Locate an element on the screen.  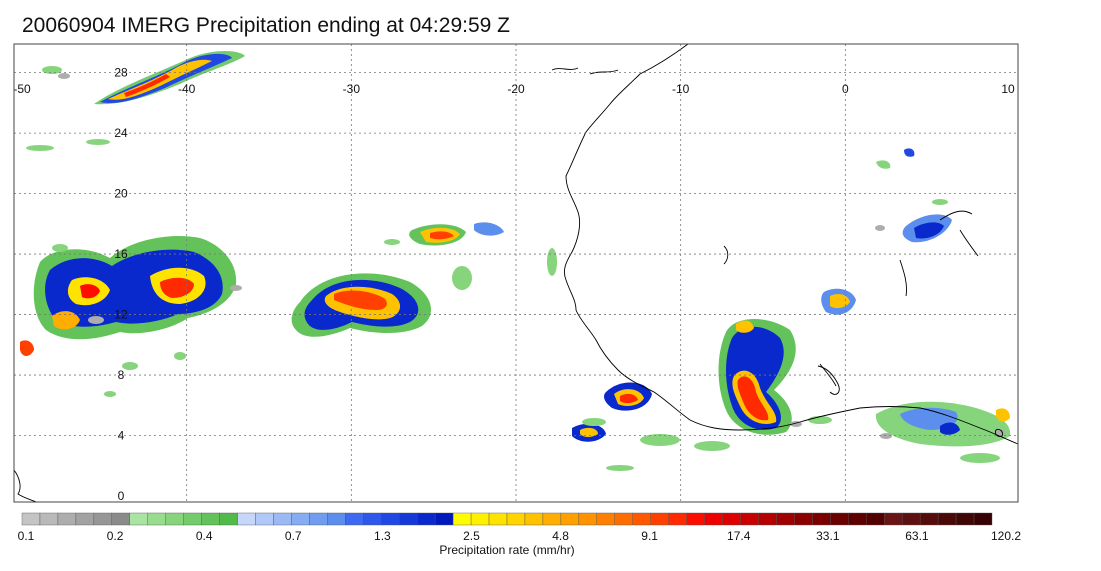
lat-tick-label: 12 is located at coordinates (121, 315).